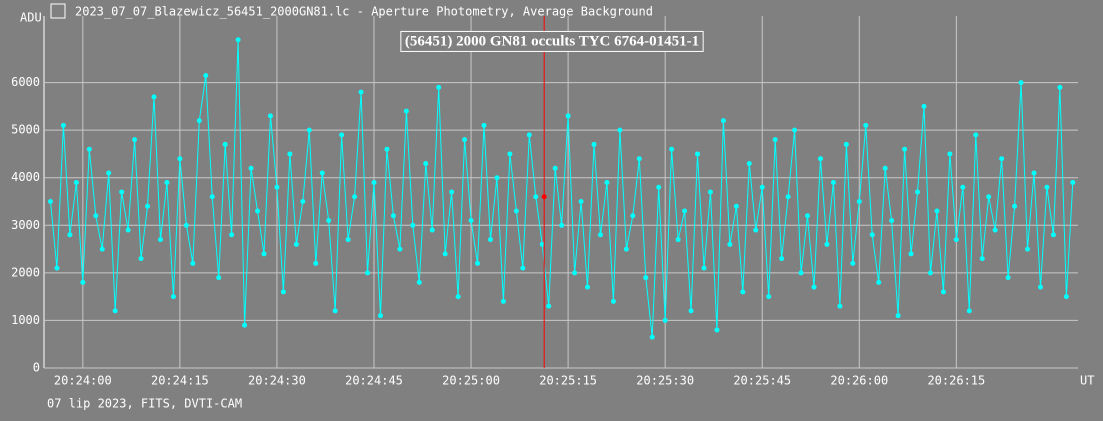 This screenshot has width=1103, height=421. What do you see at coordinates (25, 272) in the screenshot?
I see `y-tick-label: 2000` at bounding box center [25, 272].